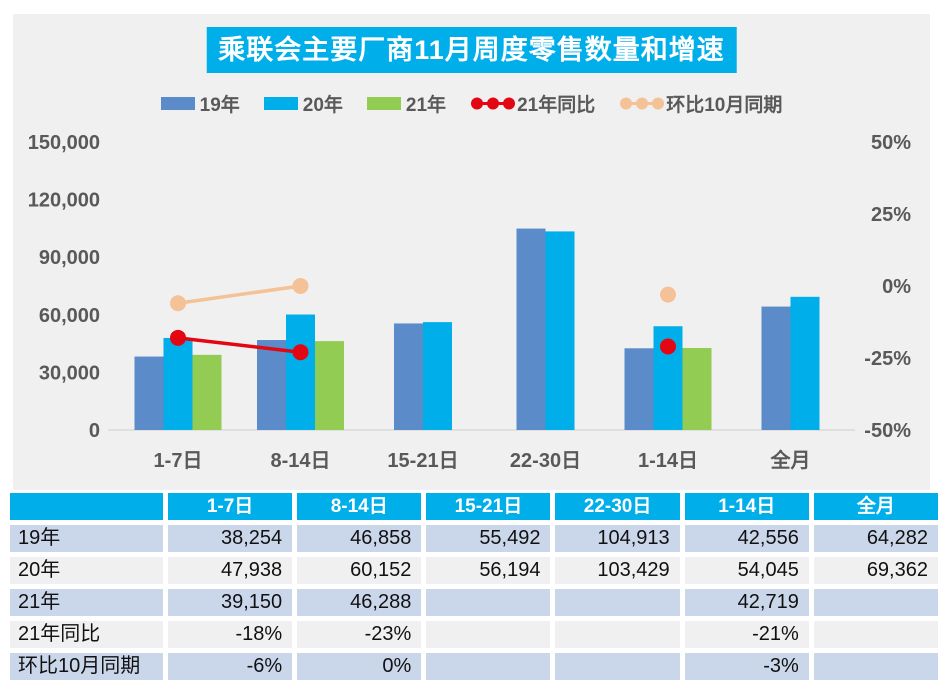 The image size is (948, 699). What do you see at coordinates (896, 287) in the screenshot?
I see `y-axis-right-tick: 0%` at bounding box center [896, 287].